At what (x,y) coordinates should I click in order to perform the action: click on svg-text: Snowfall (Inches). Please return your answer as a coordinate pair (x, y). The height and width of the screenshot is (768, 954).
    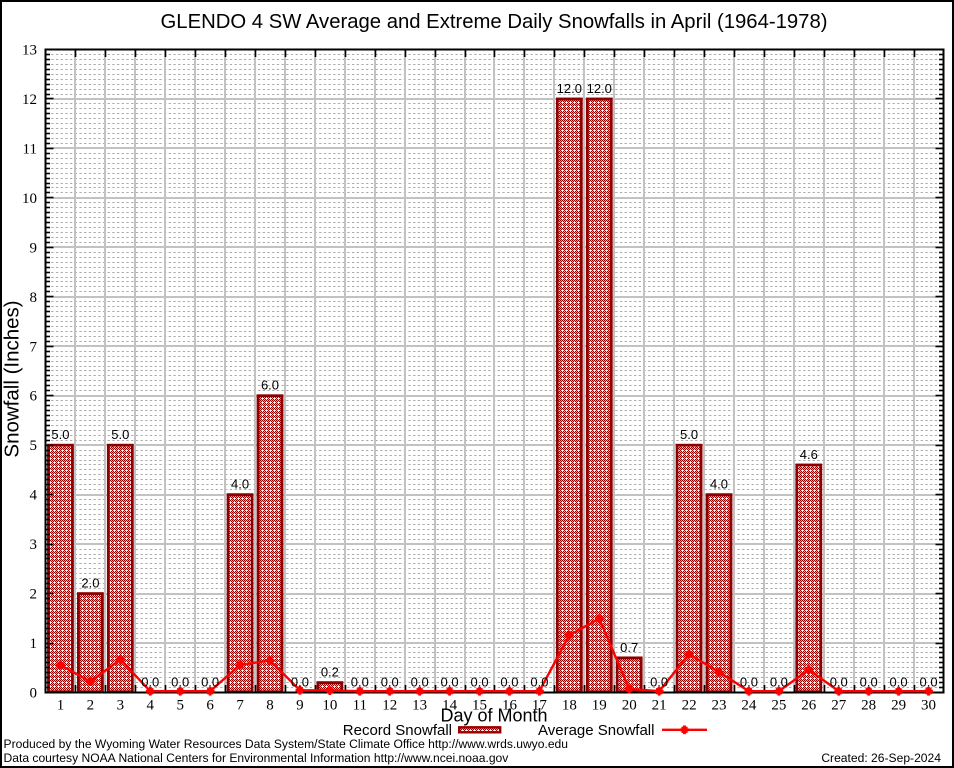
    Looking at the image, I should click on (12, 378).